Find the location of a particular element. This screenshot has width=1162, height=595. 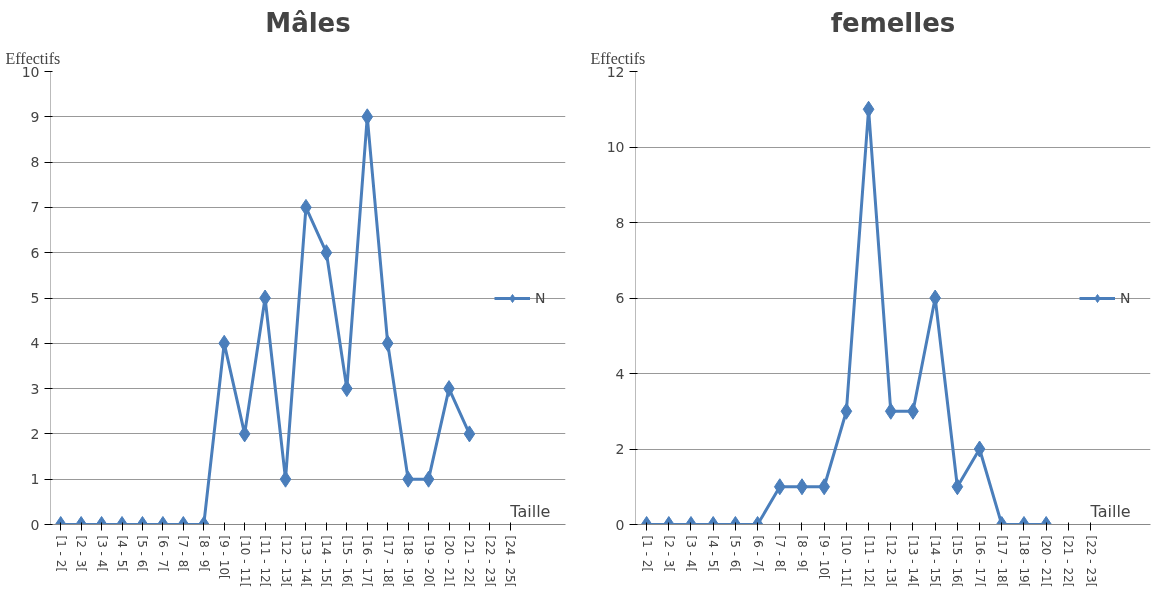

y-tick-label: 3 is located at coordinates (35, 388).